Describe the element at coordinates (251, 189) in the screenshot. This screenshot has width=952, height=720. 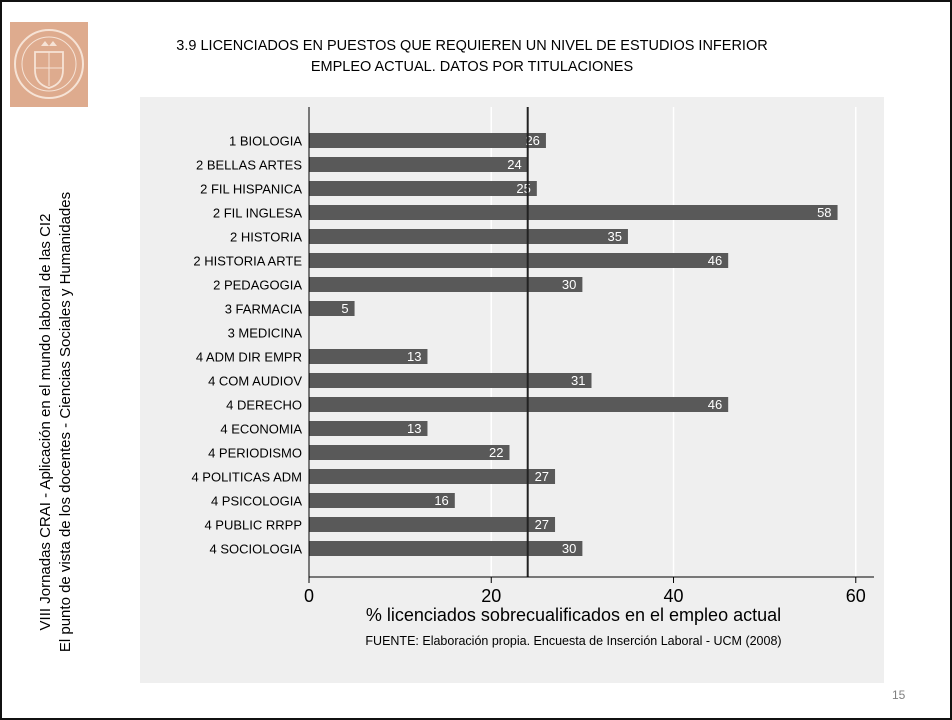
I see `category-label: 2 FIL HISPANICA` at that location.